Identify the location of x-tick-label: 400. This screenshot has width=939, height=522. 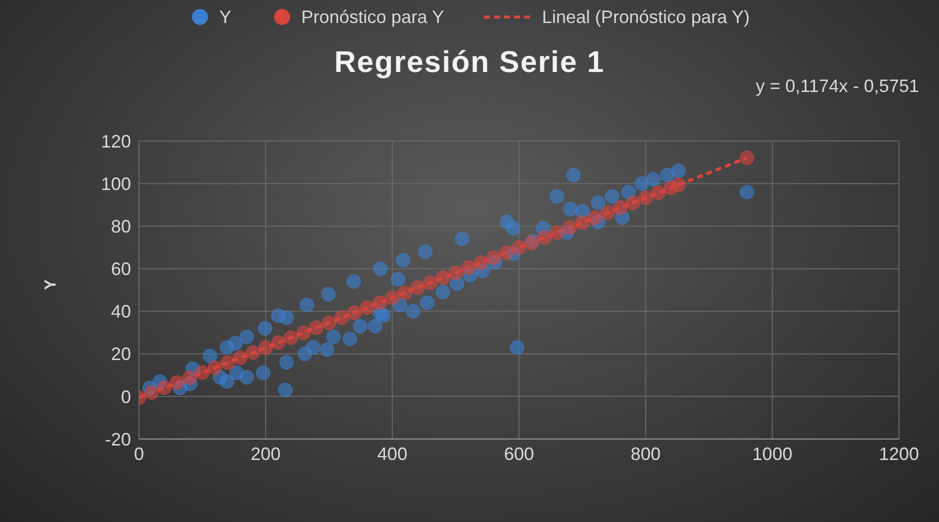
(392, 454).